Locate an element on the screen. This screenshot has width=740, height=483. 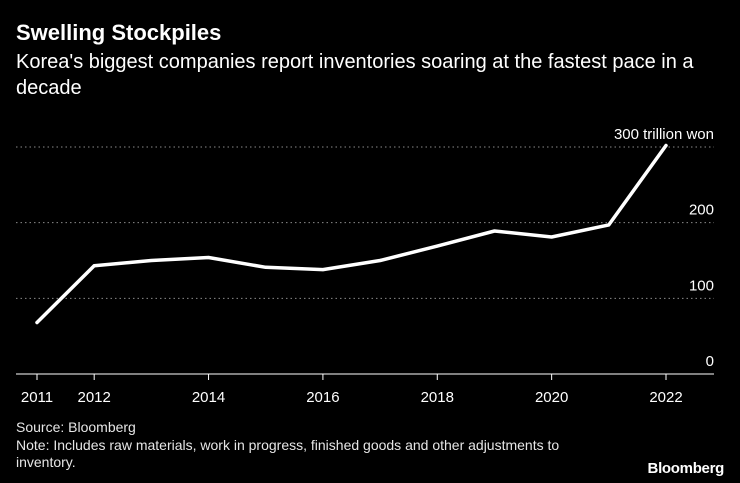
x-tick-label-2020: 2020 is located at coordinates (551, 397).